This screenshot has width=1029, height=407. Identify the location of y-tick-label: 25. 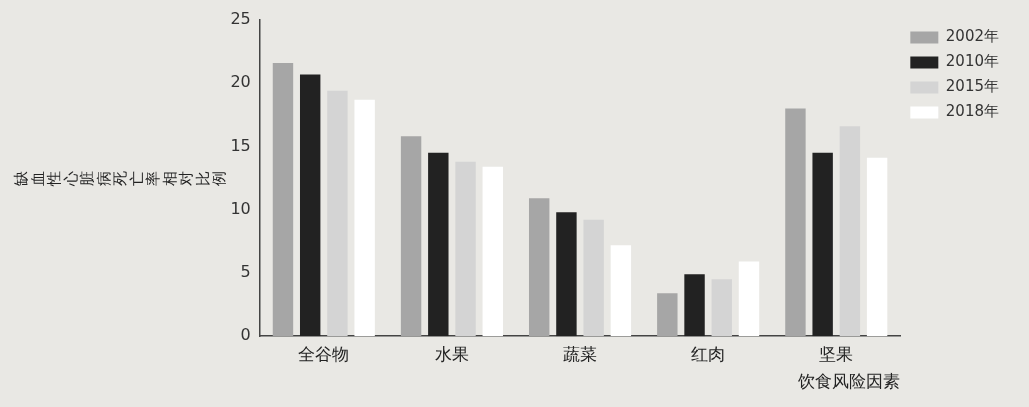
(240, 19).